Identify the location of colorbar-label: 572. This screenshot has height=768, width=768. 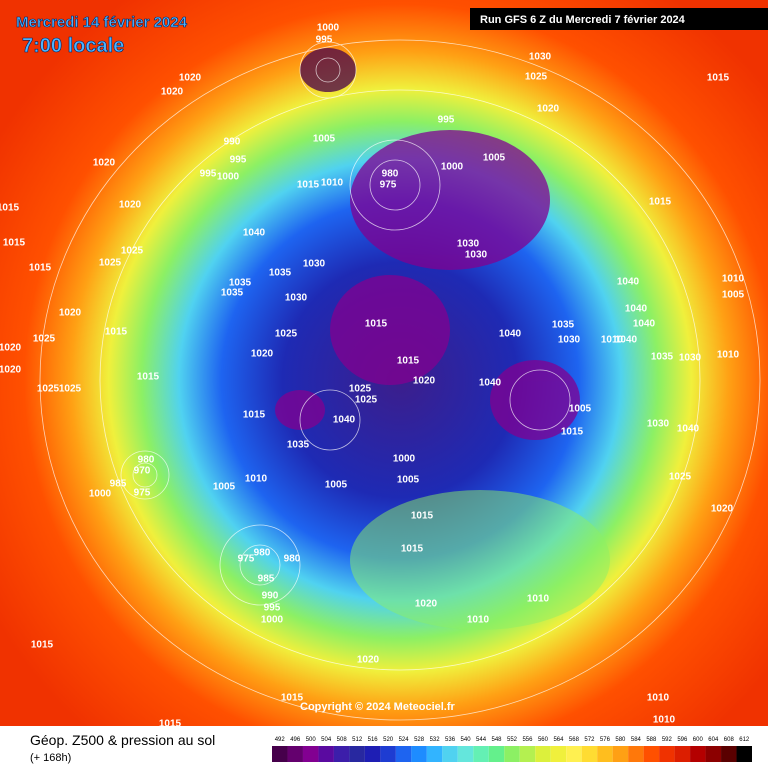
(589, 740).